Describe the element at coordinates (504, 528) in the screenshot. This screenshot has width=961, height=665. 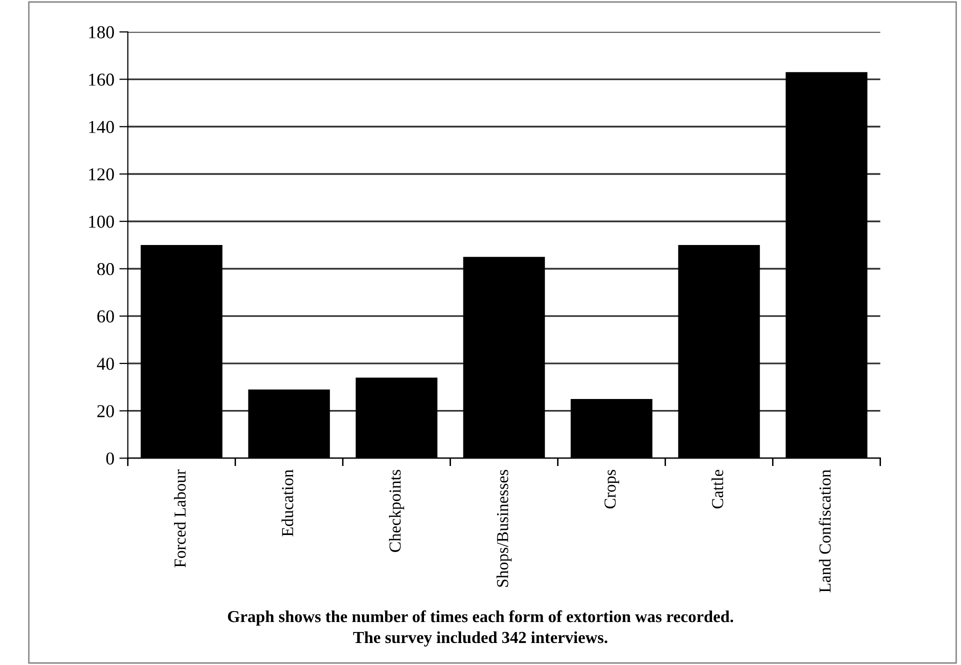
I see `x-tick-label: Shops/Businesses` at that location.